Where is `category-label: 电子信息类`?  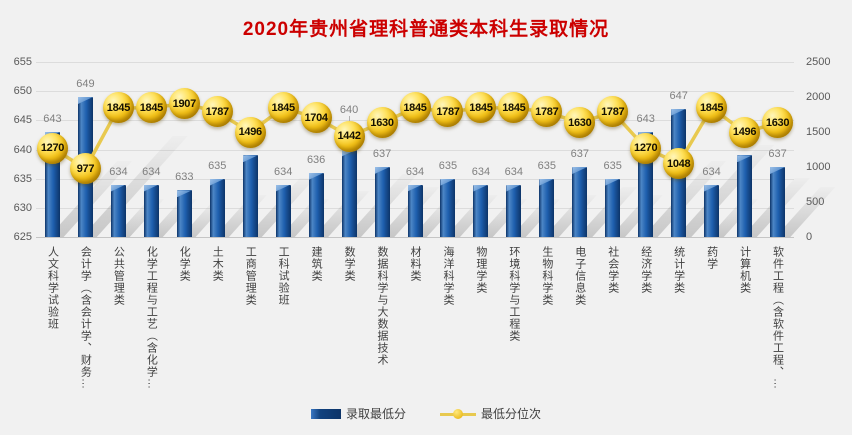
category-label: 电子信息类 is located at coordinates (580, 331).